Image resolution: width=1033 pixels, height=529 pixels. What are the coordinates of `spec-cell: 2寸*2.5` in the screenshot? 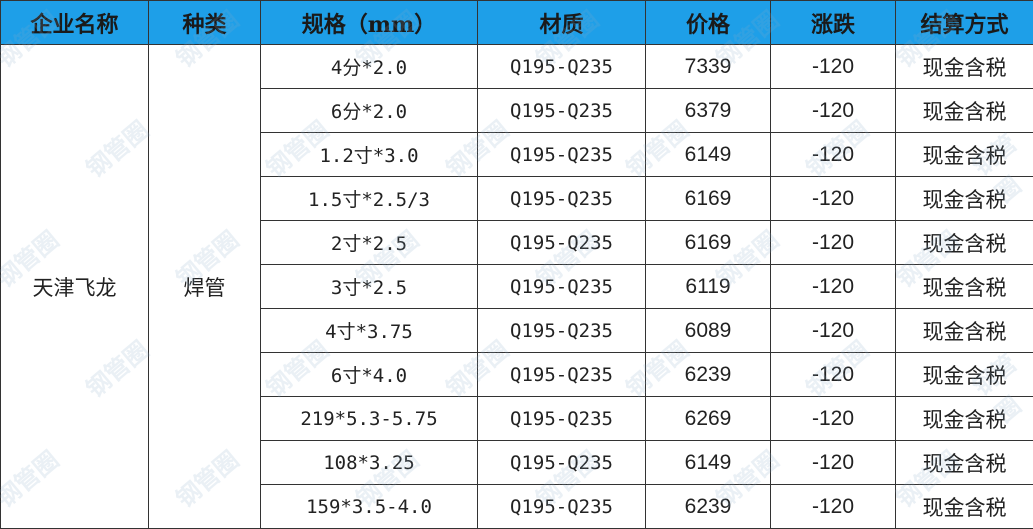 It's located at (369, 242).